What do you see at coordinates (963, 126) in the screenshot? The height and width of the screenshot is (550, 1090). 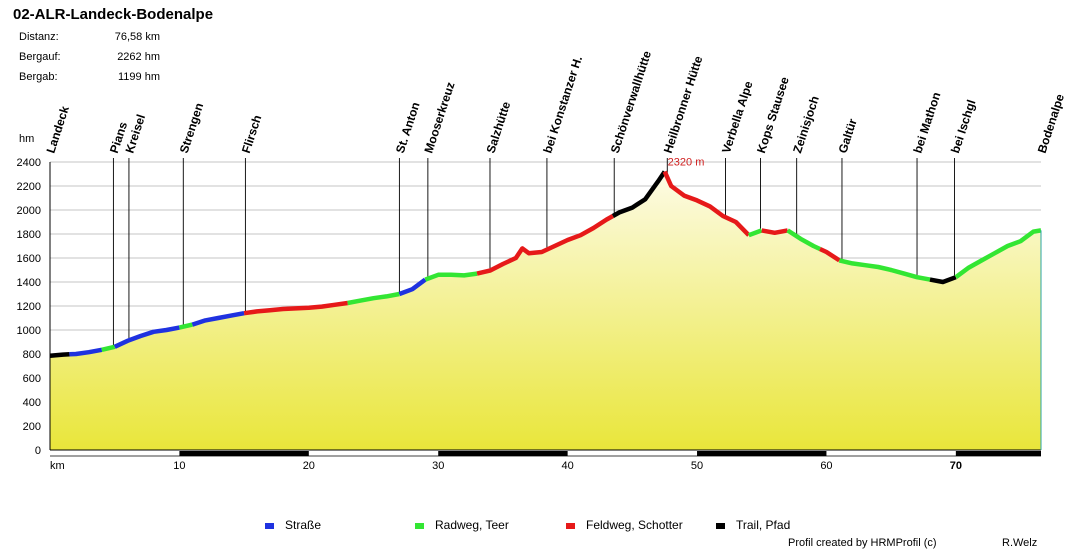 I see `waypoint-label: bei Ischgl` at bounding box center [963, 126].